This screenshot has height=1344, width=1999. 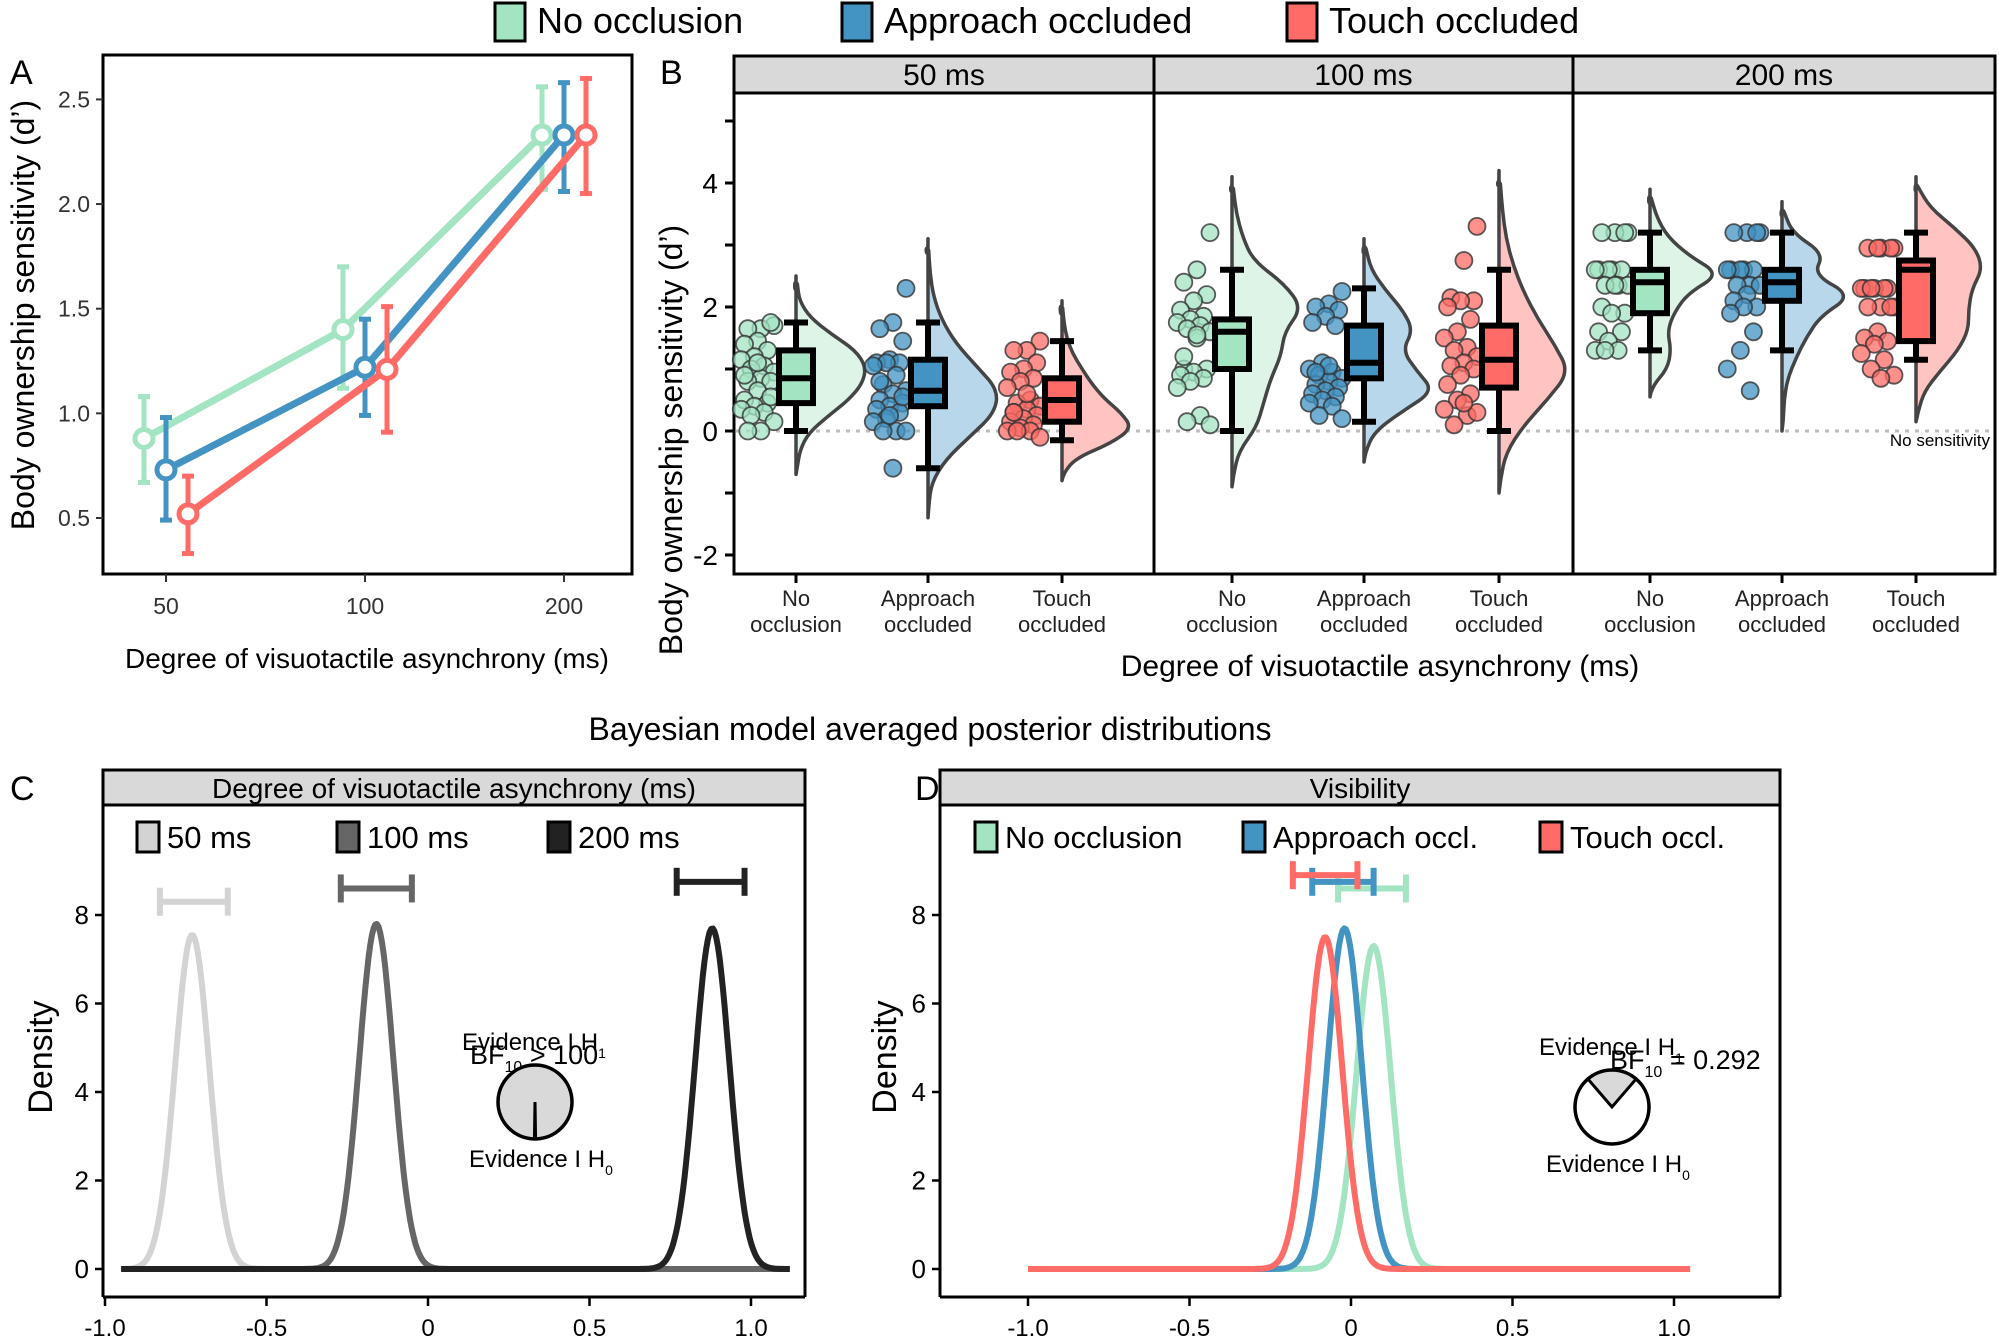 What do you see at coordinates (454, 788) in the screenshot?
I see `panel-strip-label: Degree of visuotactile asynchrony (ms)` at bounding box center [454, 788].